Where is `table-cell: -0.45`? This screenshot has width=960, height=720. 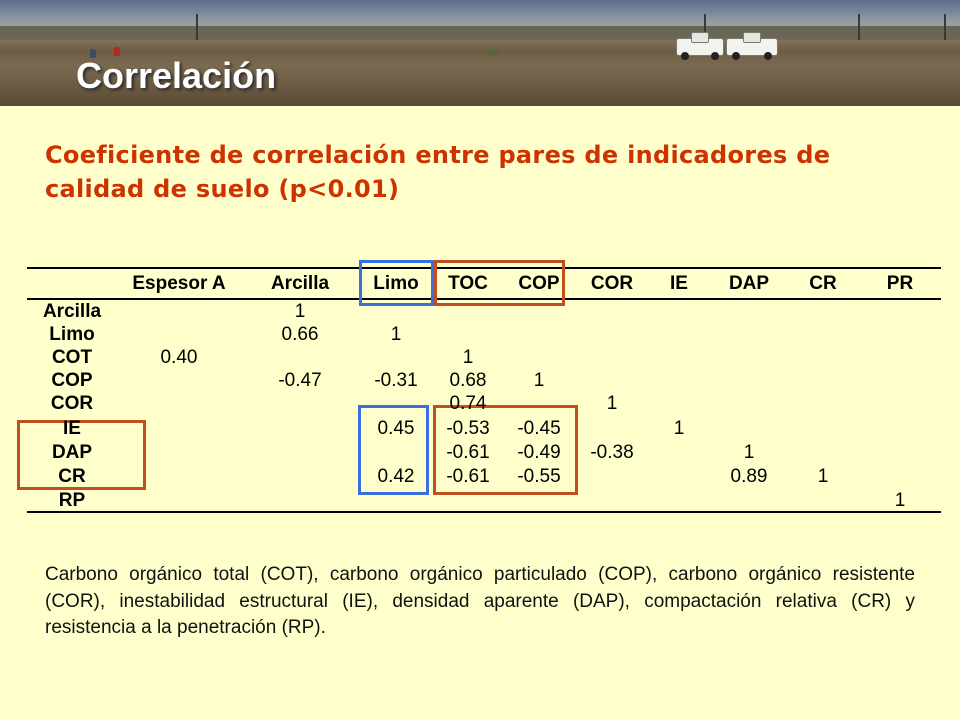
table-cell: -0.45 is located at coordinates (539, 428).